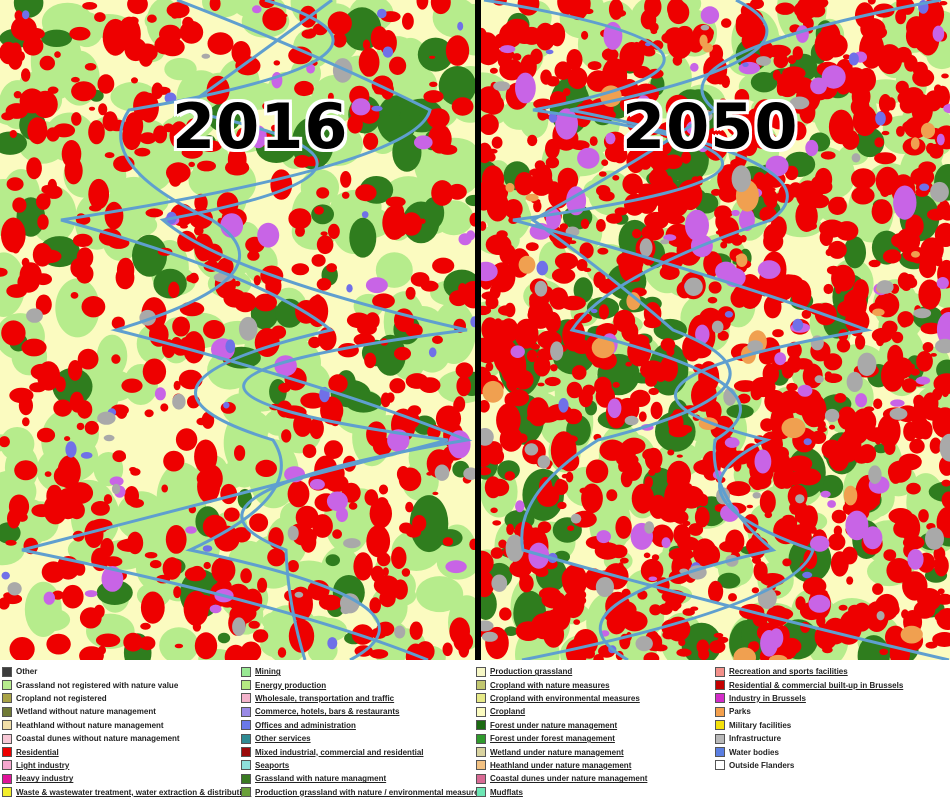  Describe the element at coordinates (362, 698) in the screenshot. I see `legend-item: Wholesale, transportation and traffic` at that location.